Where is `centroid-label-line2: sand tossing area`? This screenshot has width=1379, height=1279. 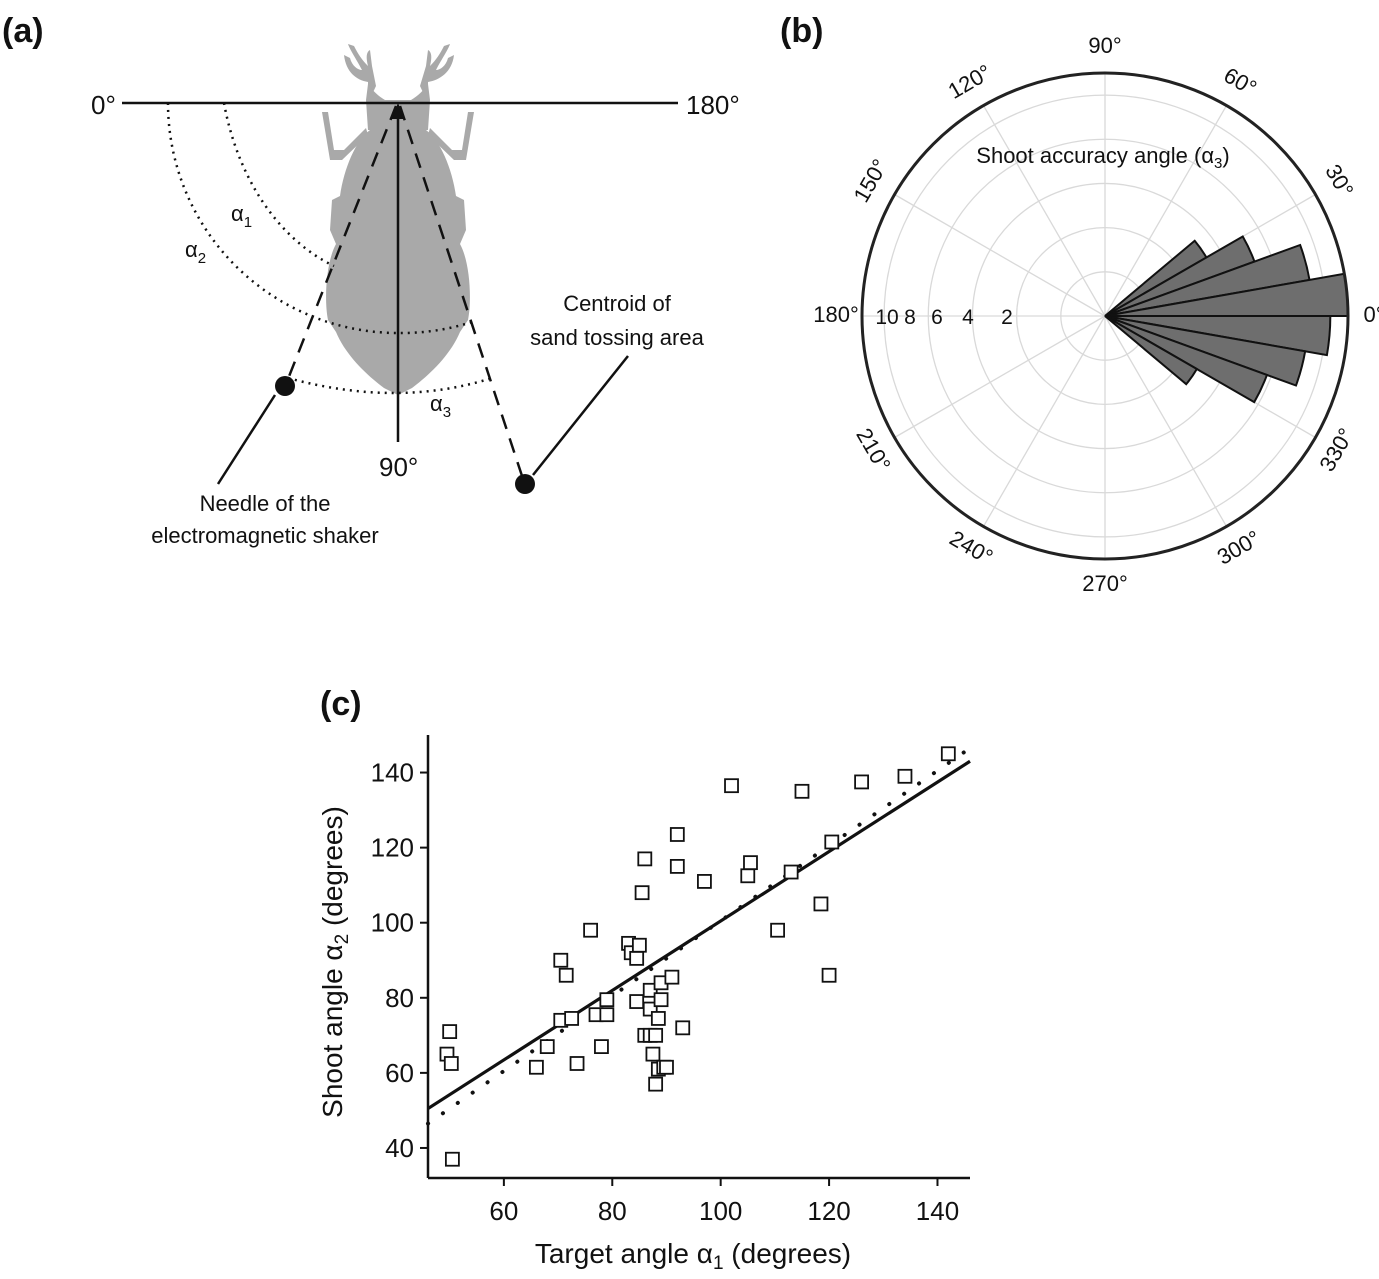
centroid-label-line2: sand tossing area is located at coordinates (617, 337).